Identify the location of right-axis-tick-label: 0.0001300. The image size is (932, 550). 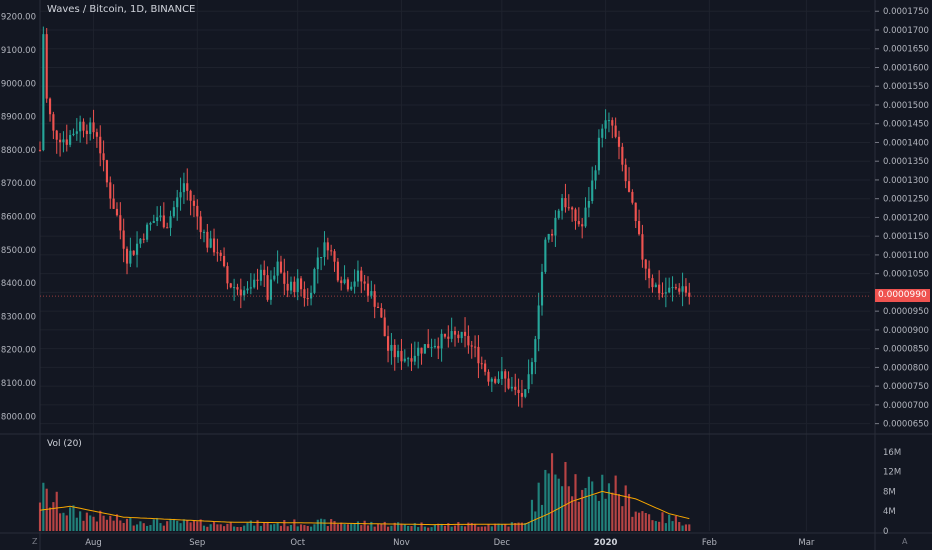
(906, 181).